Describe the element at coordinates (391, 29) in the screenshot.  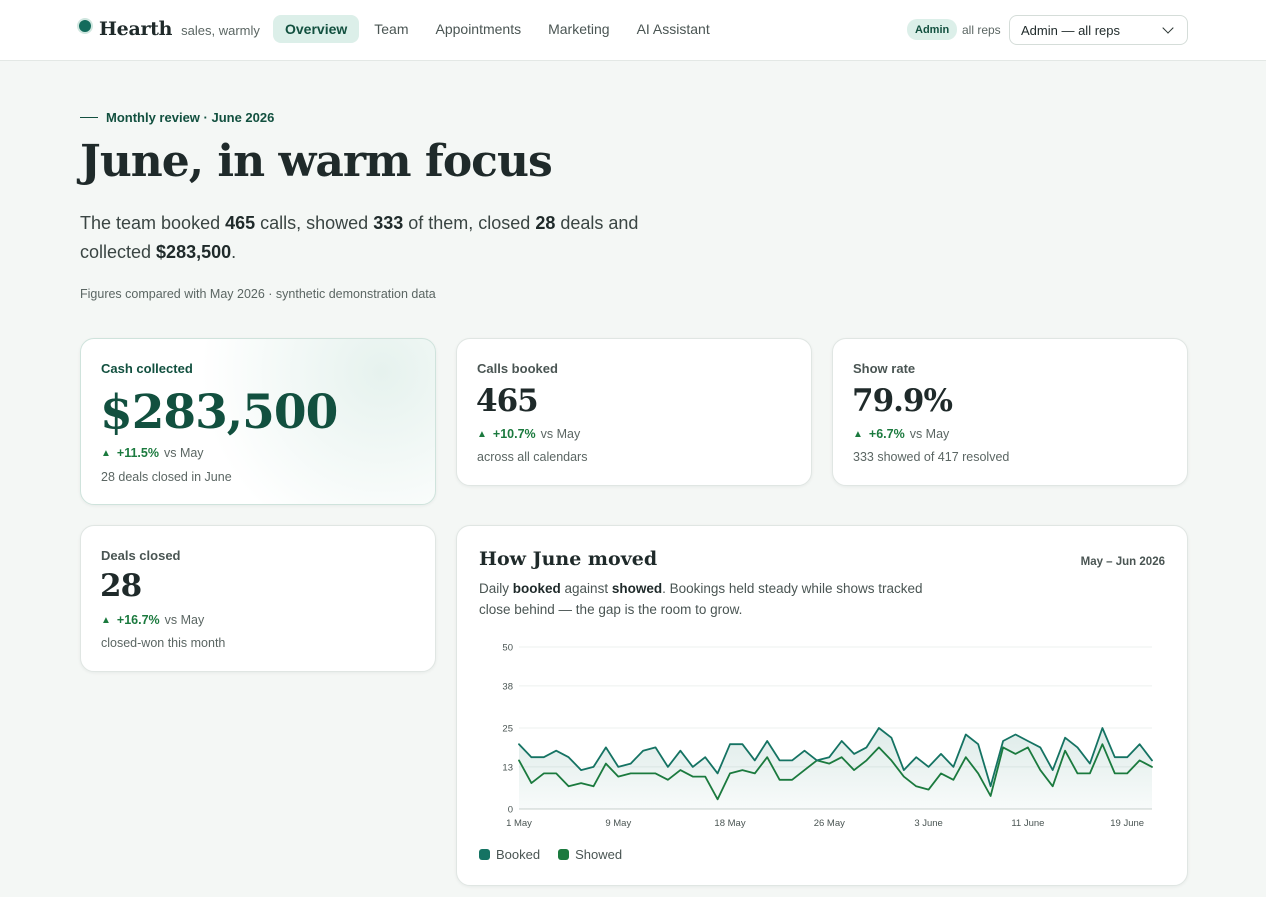
I see `nav-team: Team` at that location.